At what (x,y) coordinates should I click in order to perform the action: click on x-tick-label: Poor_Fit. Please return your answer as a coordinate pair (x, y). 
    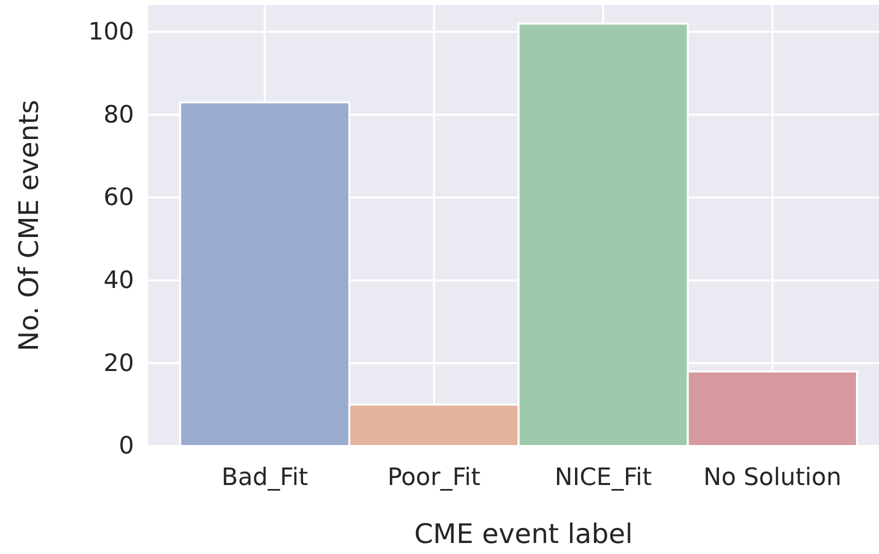
    Looking at the image, I should click on (433, 477).